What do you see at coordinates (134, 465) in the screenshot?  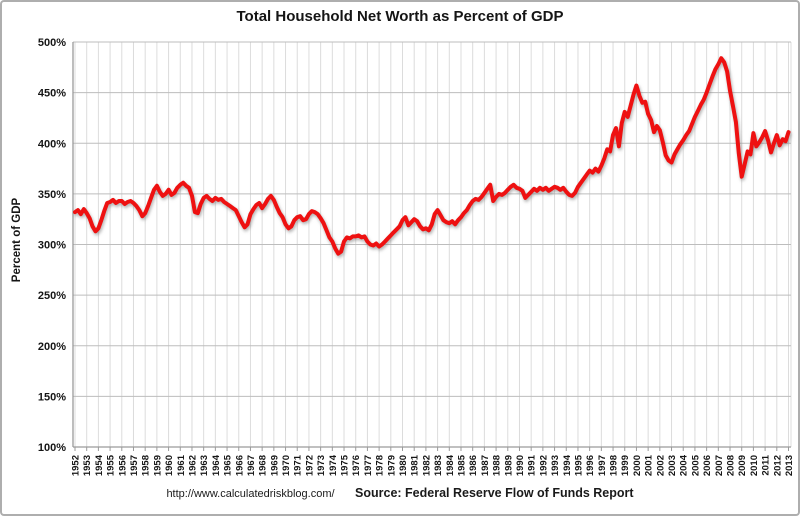 I see `svg-text: 1957` at bounding box center [134, 465].